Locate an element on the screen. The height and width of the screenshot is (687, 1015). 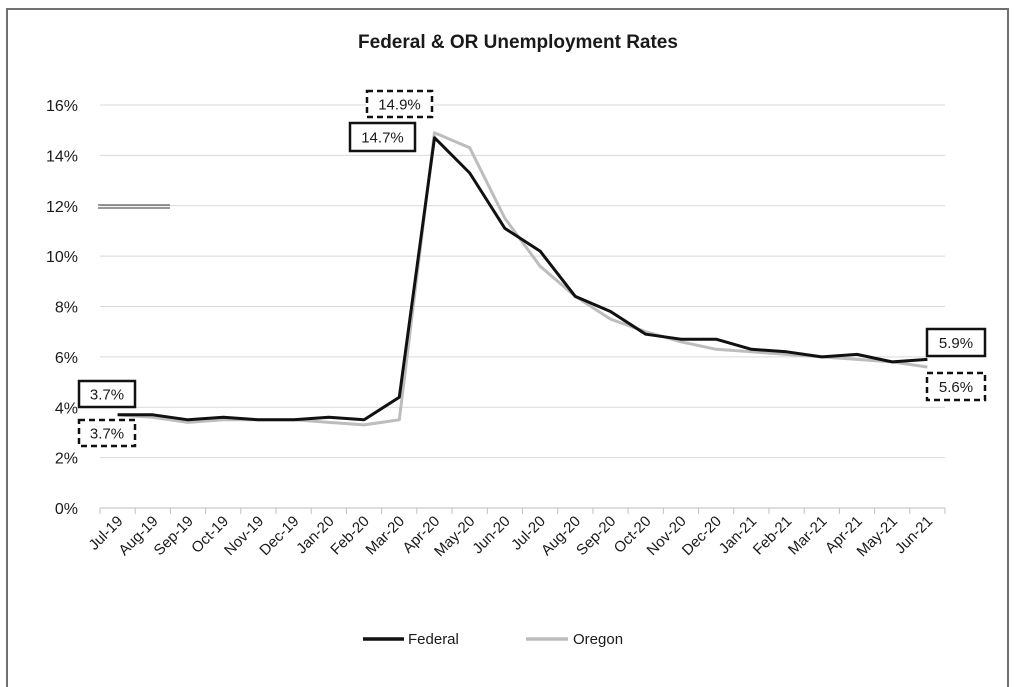
x-tick-label: Dec-20 is located at coordinates (702, 536).